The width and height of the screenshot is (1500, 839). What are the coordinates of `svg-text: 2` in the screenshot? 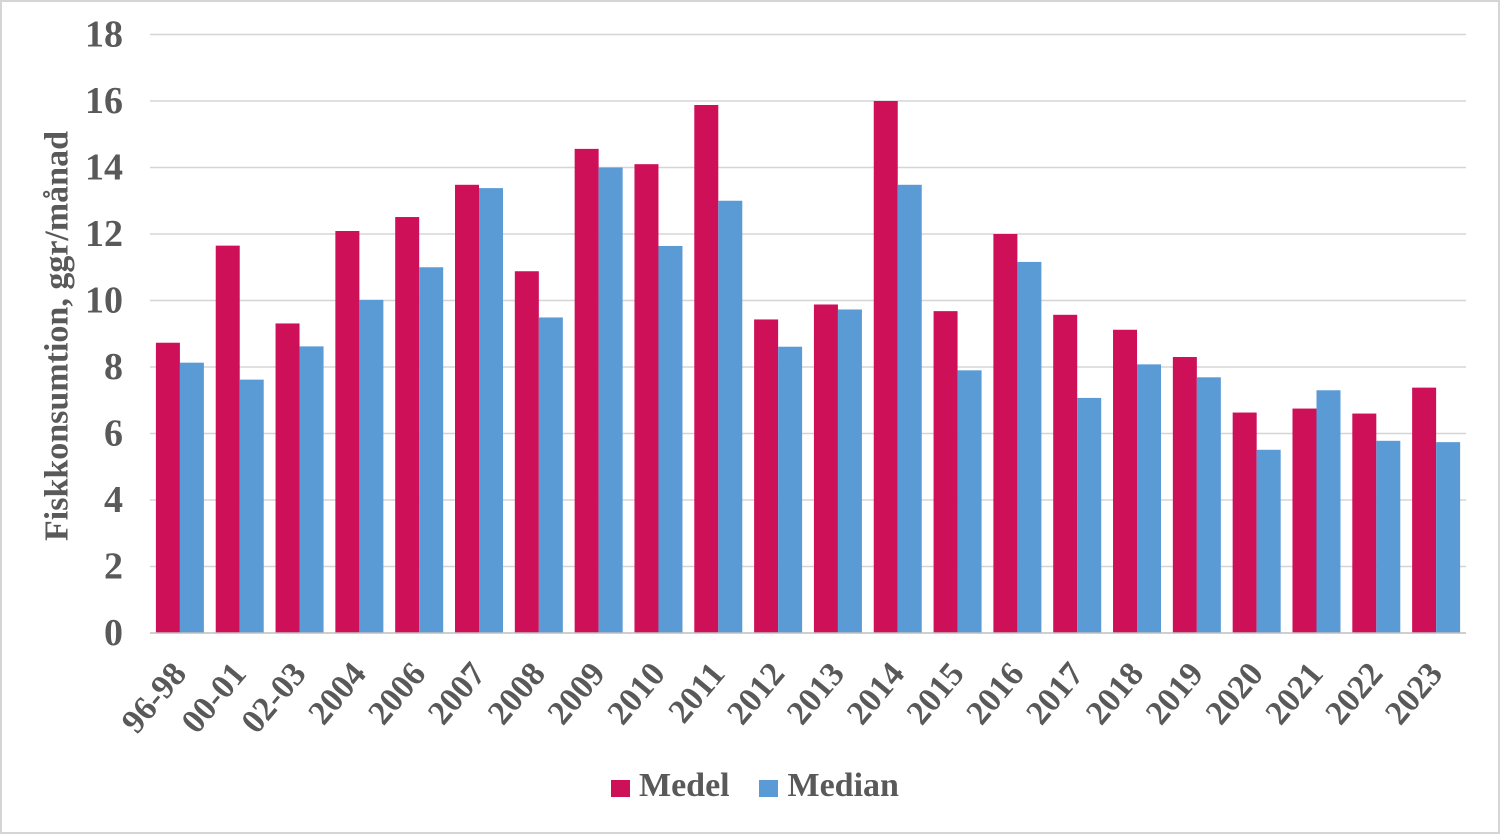 It's located at (113, 567).